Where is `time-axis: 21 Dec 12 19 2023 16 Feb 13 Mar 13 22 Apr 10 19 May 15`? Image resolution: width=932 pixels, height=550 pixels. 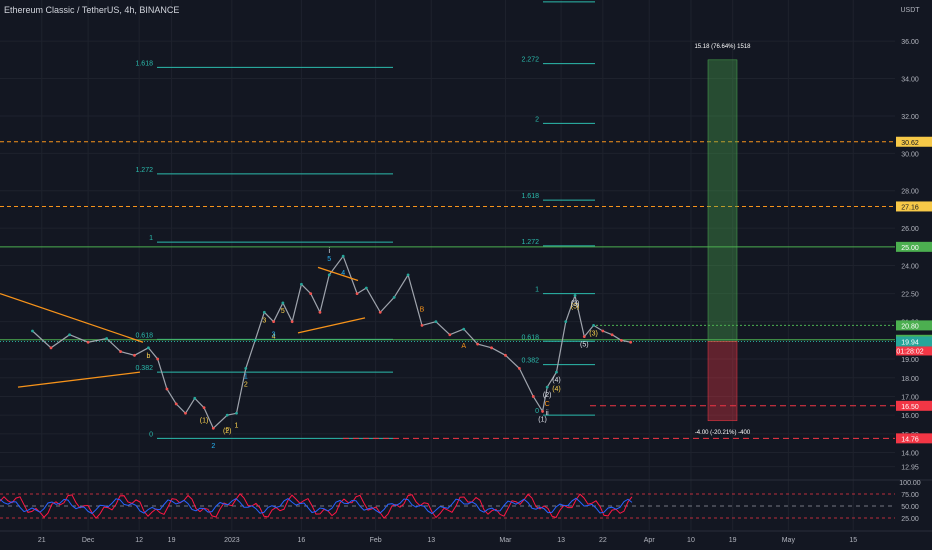 time-axis: 21 Dec 12 19 2023 16 Feb 13 Mar 13 22 Apr 10 19 May 15 is located at coordinates (466, 537).